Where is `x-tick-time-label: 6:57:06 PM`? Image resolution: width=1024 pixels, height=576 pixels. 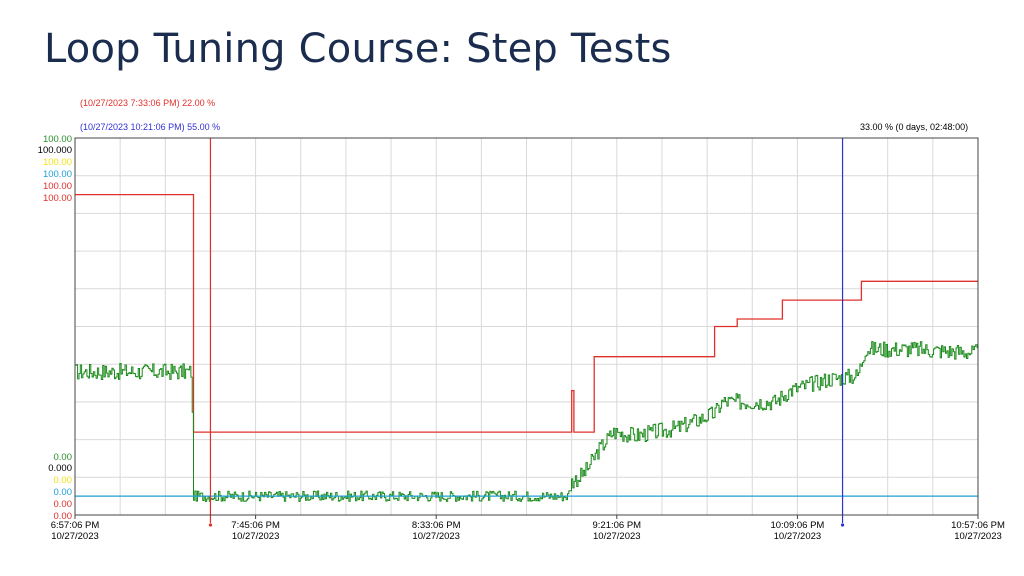
x-tick-time-label: 6:57:06 PM is located at coordinates (75, 525).